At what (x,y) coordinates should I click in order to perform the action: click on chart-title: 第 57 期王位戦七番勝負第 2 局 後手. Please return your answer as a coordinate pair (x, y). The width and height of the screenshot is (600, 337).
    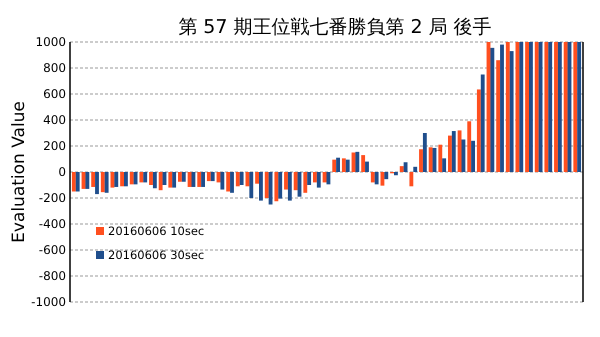
    Looking at the image, I should click on (335, 27).